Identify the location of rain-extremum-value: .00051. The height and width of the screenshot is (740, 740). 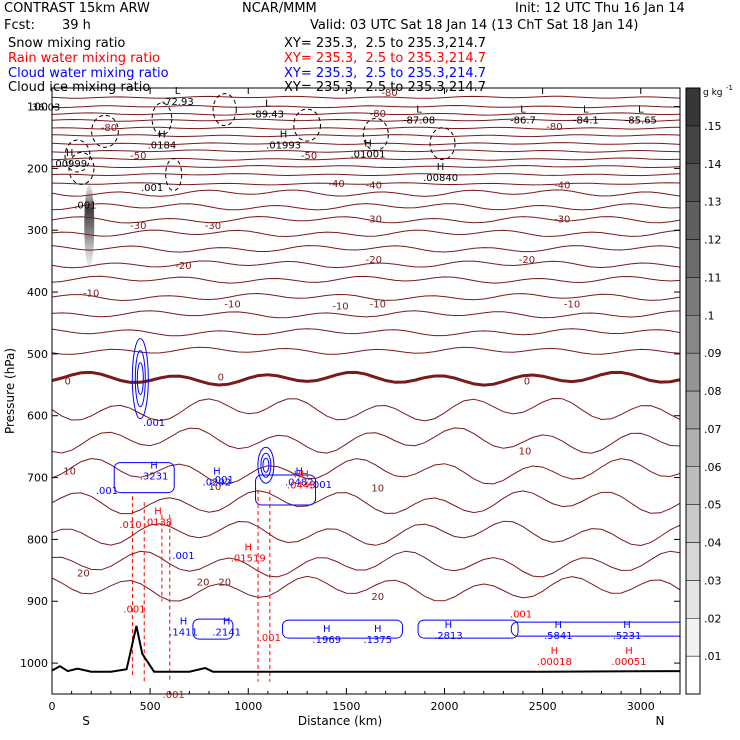
(628, 662).